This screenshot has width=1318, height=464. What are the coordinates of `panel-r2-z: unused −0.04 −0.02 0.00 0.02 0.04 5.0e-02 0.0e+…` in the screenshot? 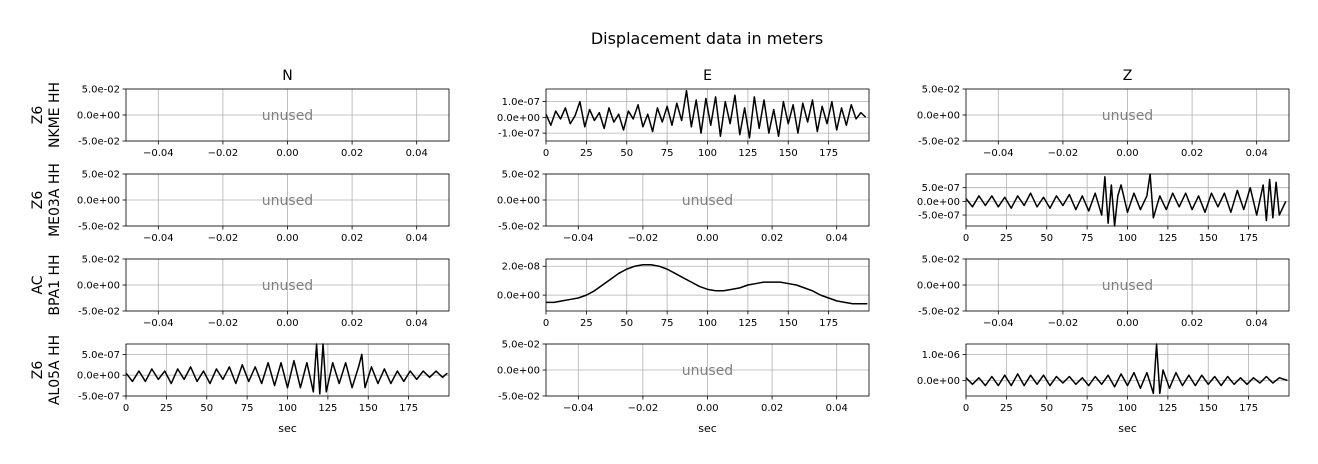 It's located at (1103, 292).